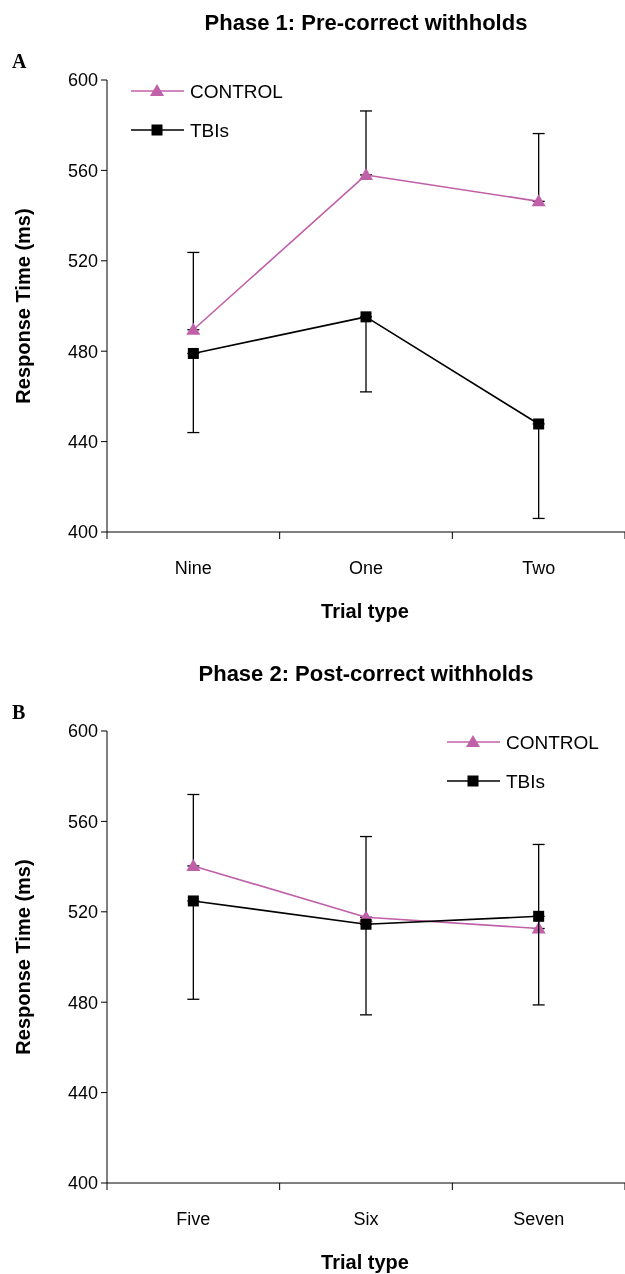 This screenshot has width=625, height=1274. Describe the element at coordinates (19, 712) in the screenshot. I see `text: B` at that location.